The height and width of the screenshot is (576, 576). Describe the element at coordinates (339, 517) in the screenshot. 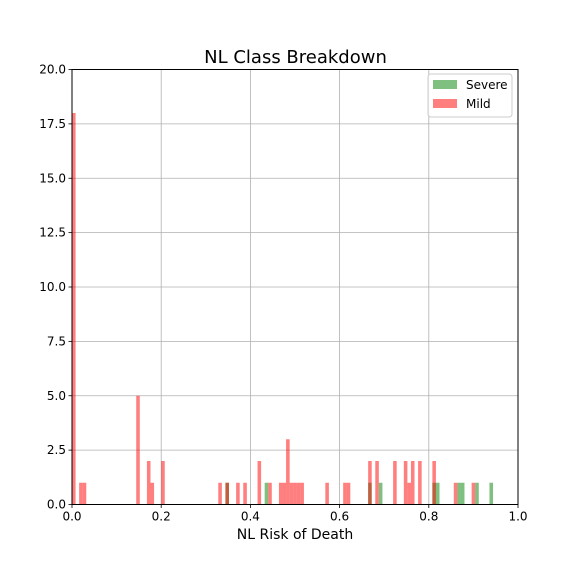

I see `x-tick-label: 0.6` at that location.